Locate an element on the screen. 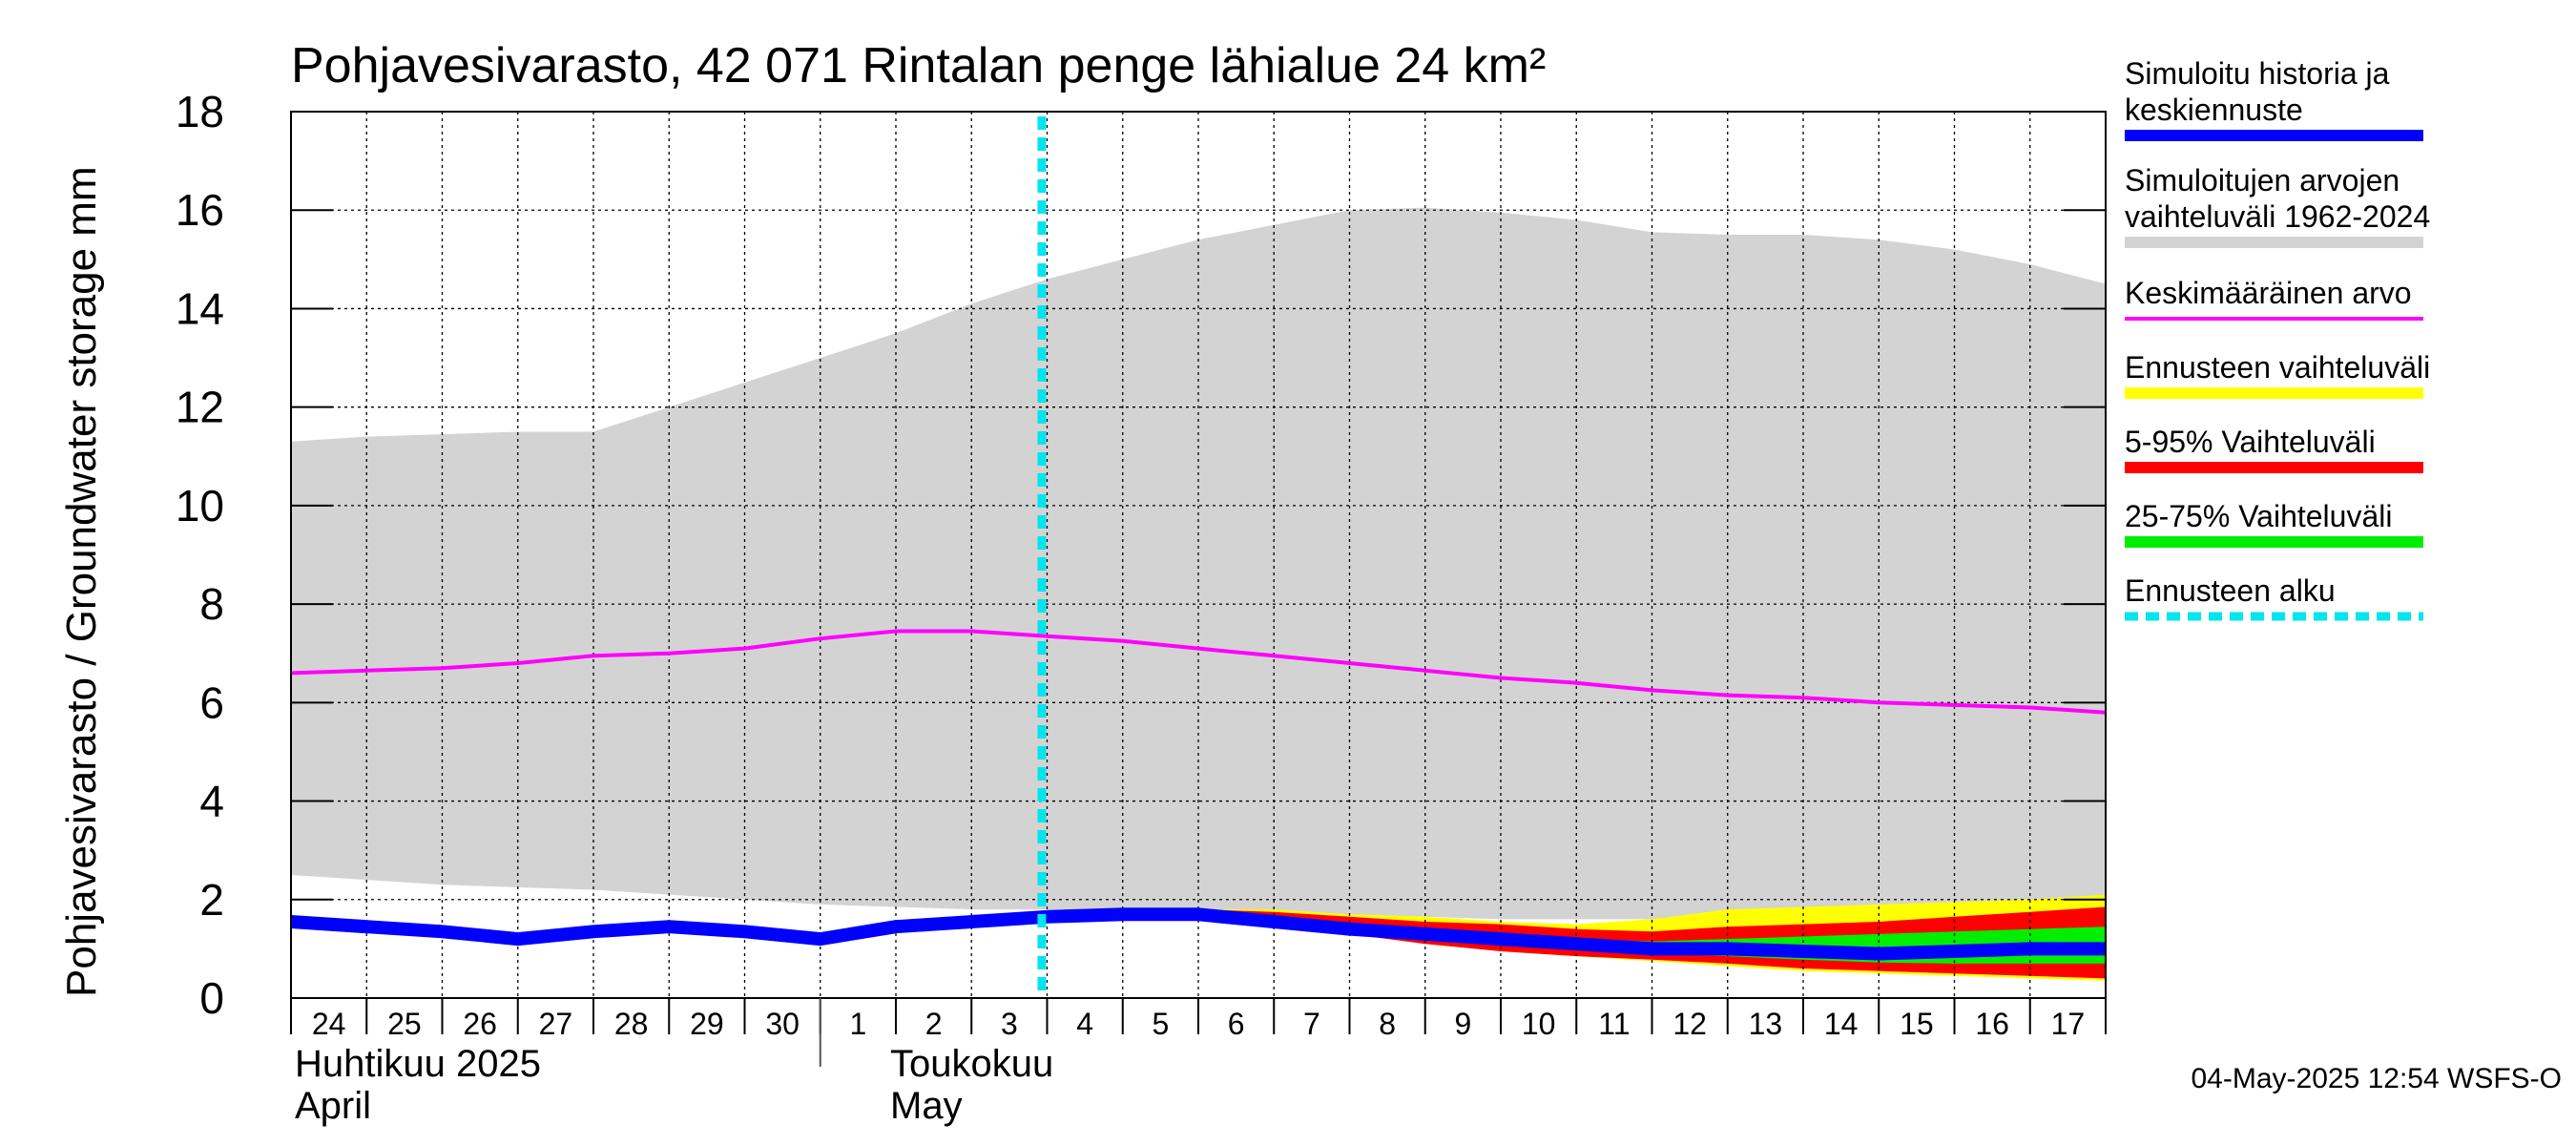 The image size is (2576, 1145). x-tick-label: 29 is located at coordinates (707, 1024).